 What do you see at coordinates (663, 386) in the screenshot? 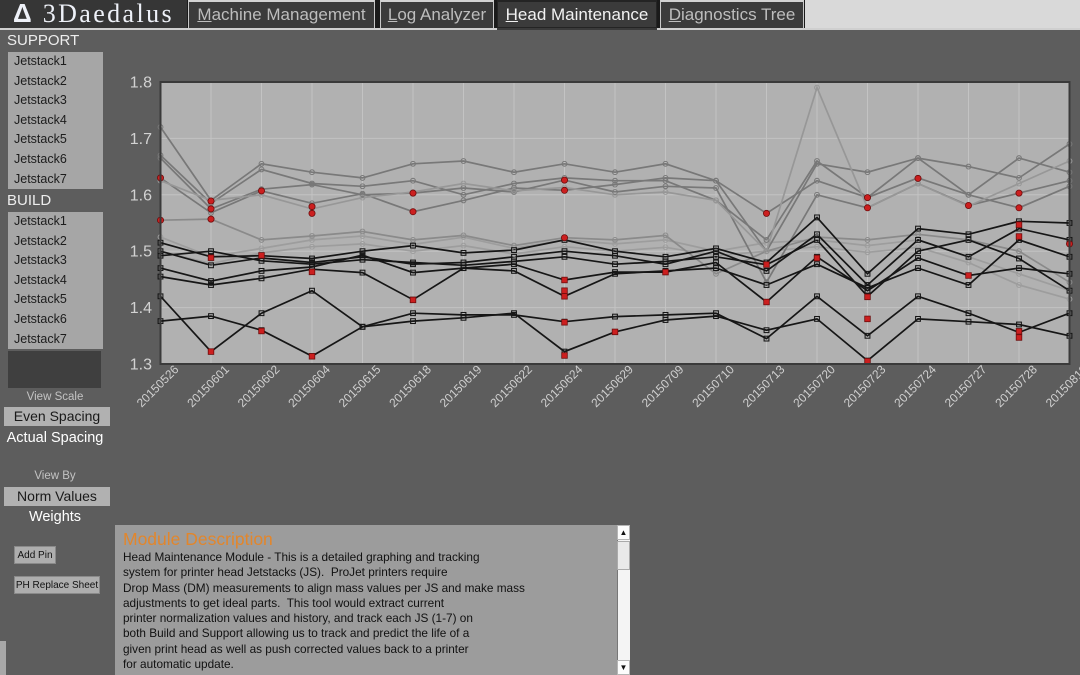
I see `svg-text: 20150709` at bounding box center [663, 386].